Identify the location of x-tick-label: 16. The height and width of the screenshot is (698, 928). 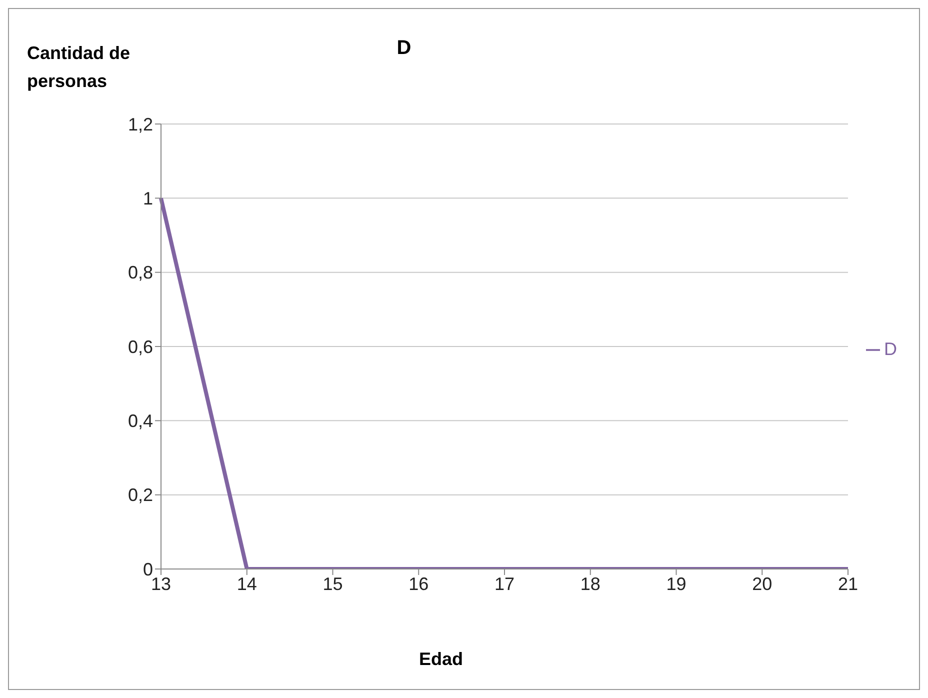
(418, 584).